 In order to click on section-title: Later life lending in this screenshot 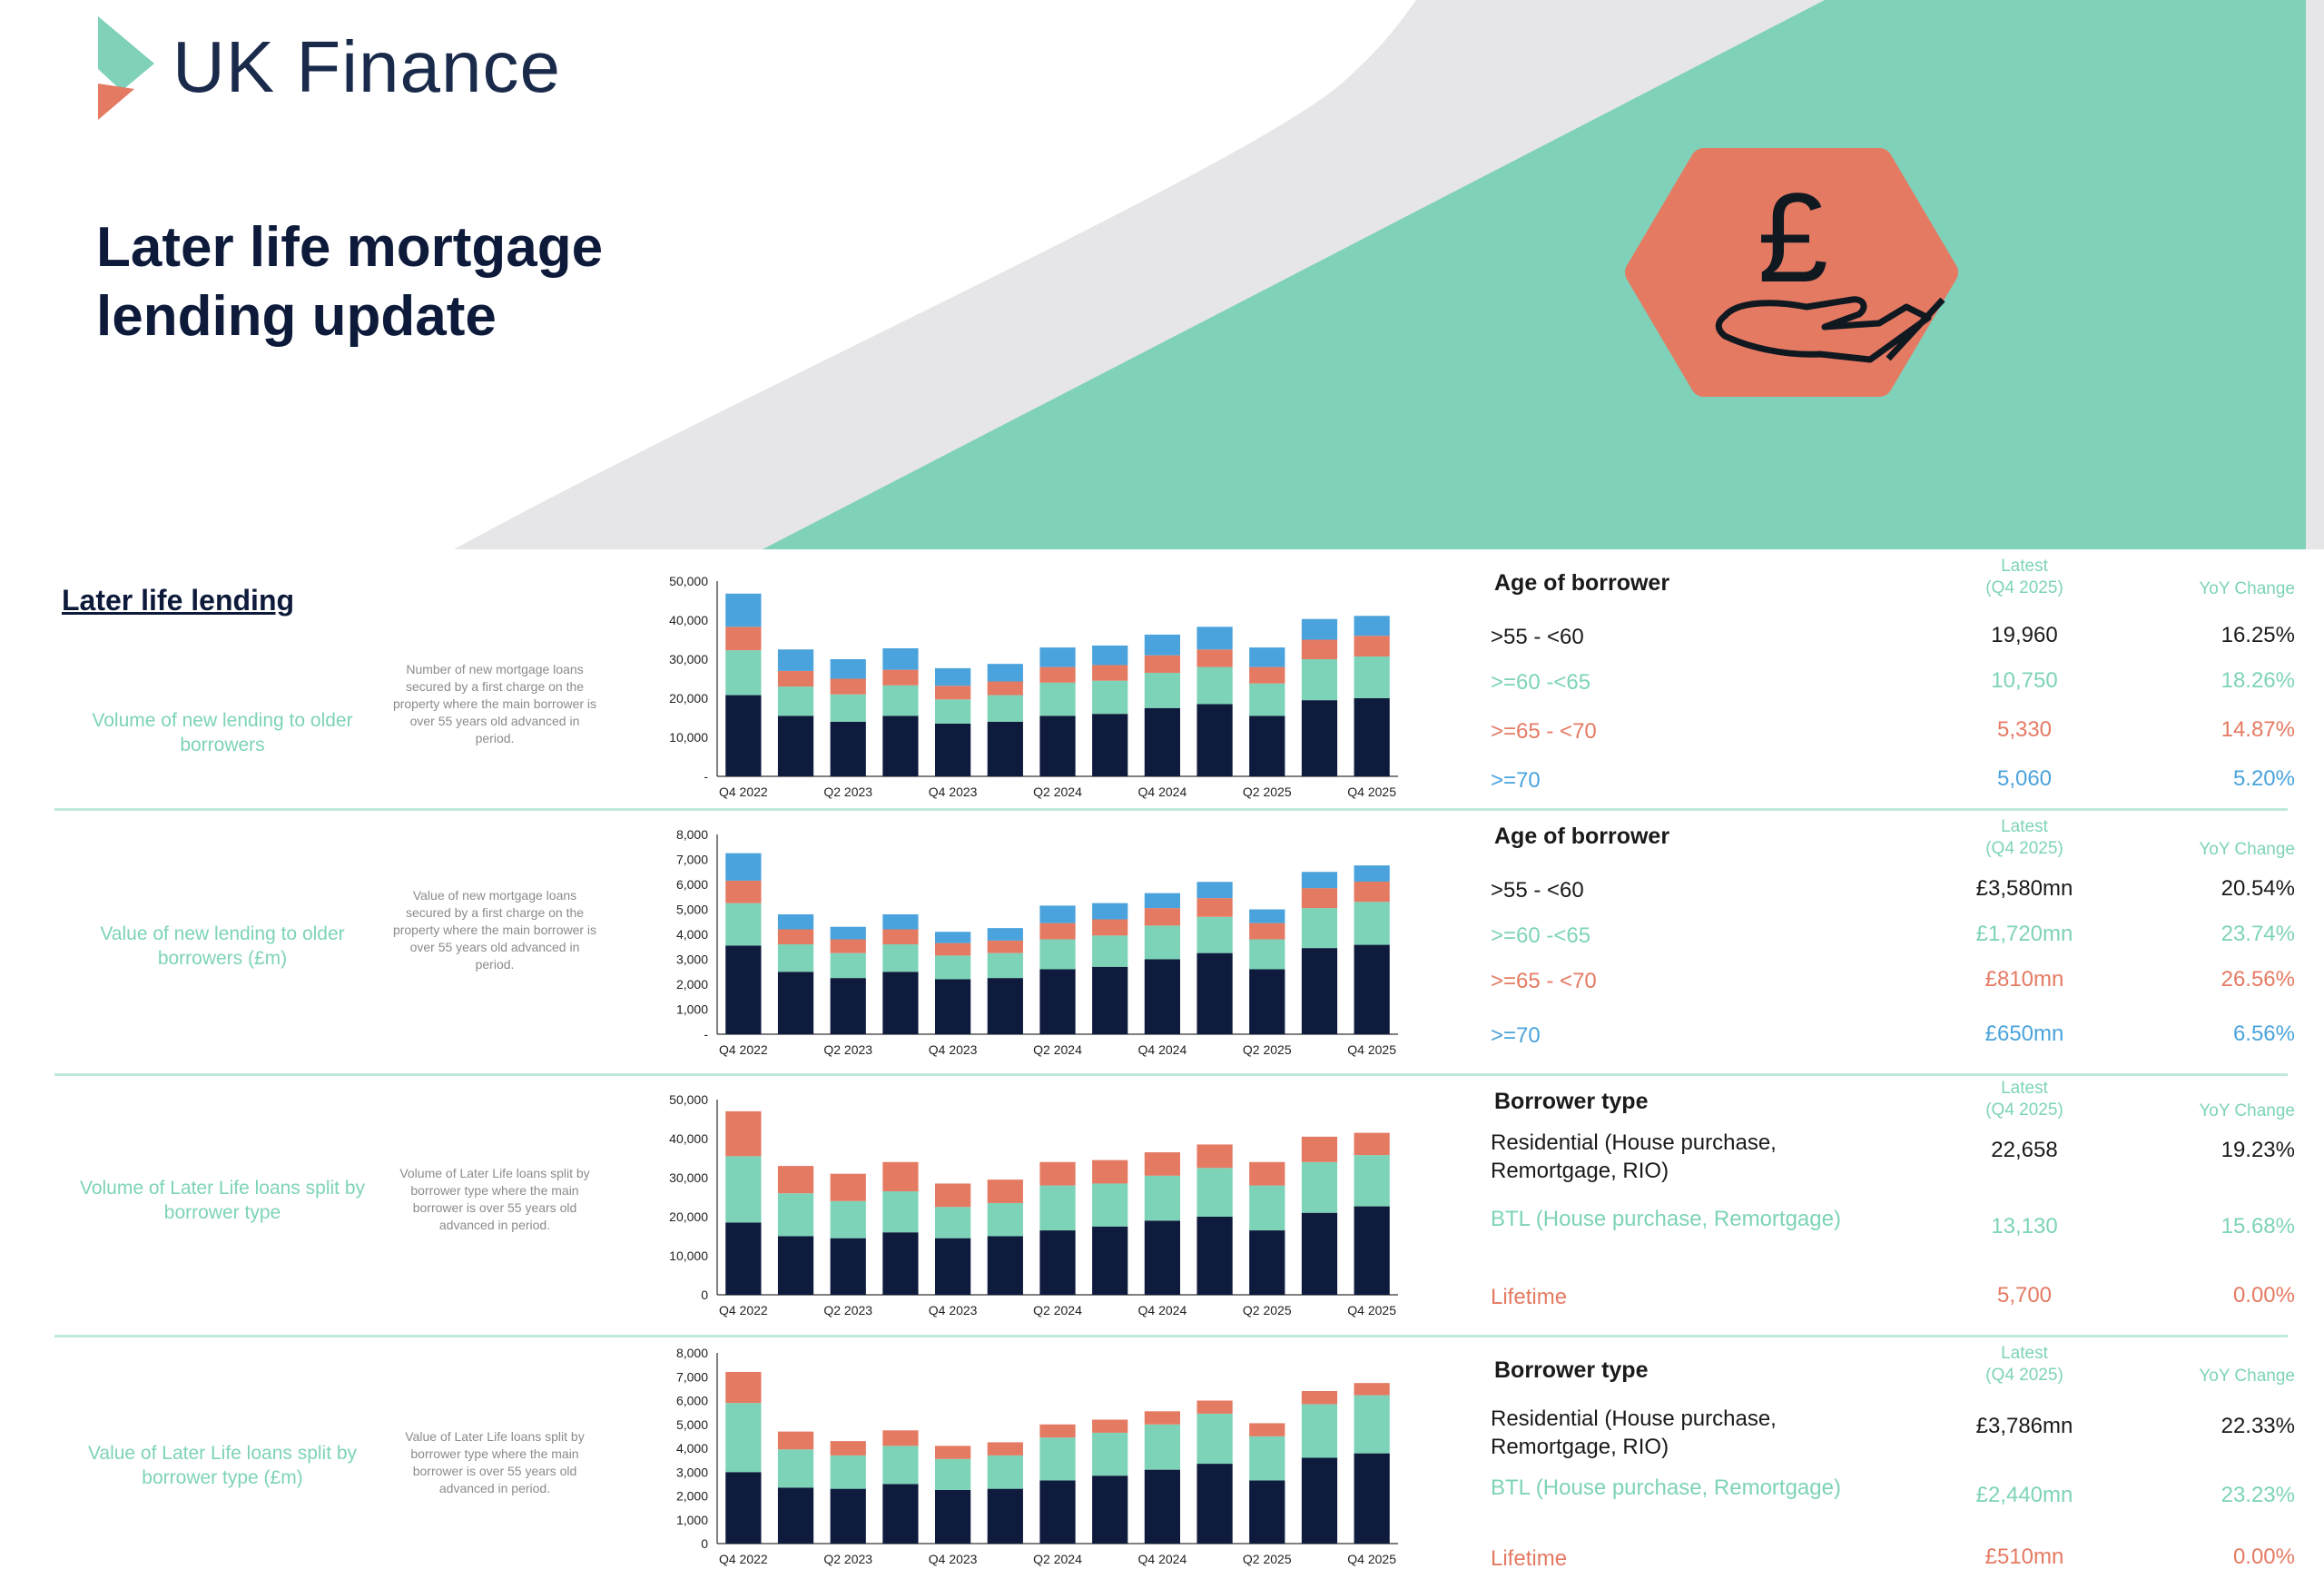, I will do `click(178, 600)`.